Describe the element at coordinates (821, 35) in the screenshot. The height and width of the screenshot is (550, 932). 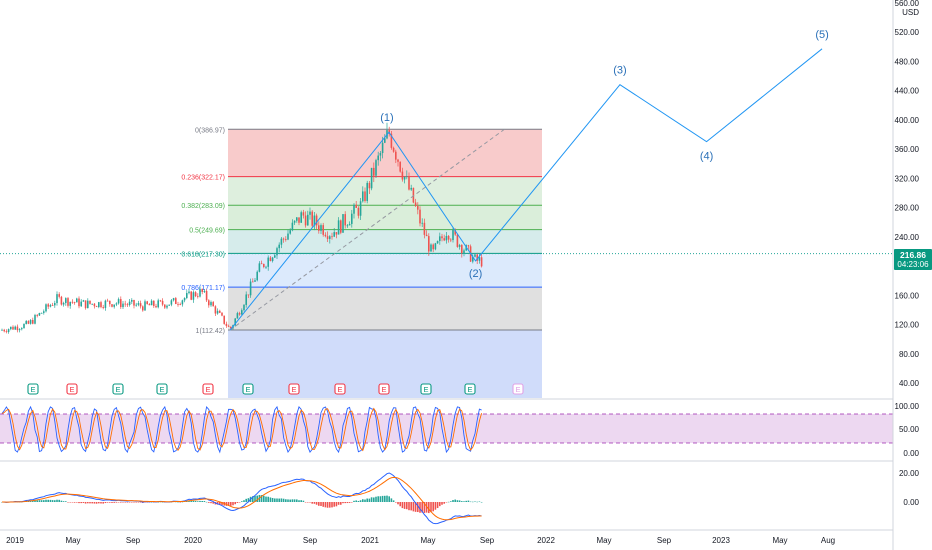
I see `wave-label: (5)` at that location.